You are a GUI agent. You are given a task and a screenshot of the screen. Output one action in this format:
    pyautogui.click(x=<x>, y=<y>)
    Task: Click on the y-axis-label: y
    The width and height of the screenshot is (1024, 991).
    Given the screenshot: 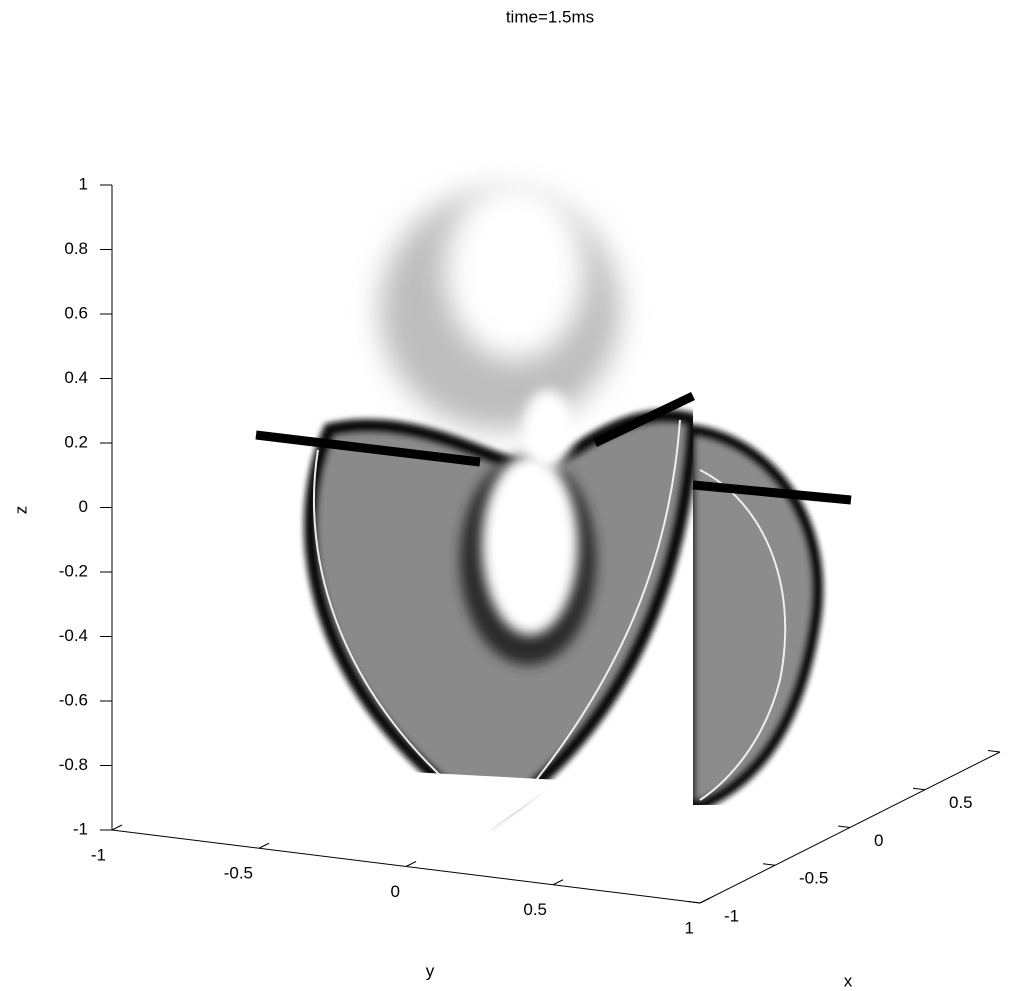 What is the action you would take?
    pyautogui.click(x=430, y=970)
    